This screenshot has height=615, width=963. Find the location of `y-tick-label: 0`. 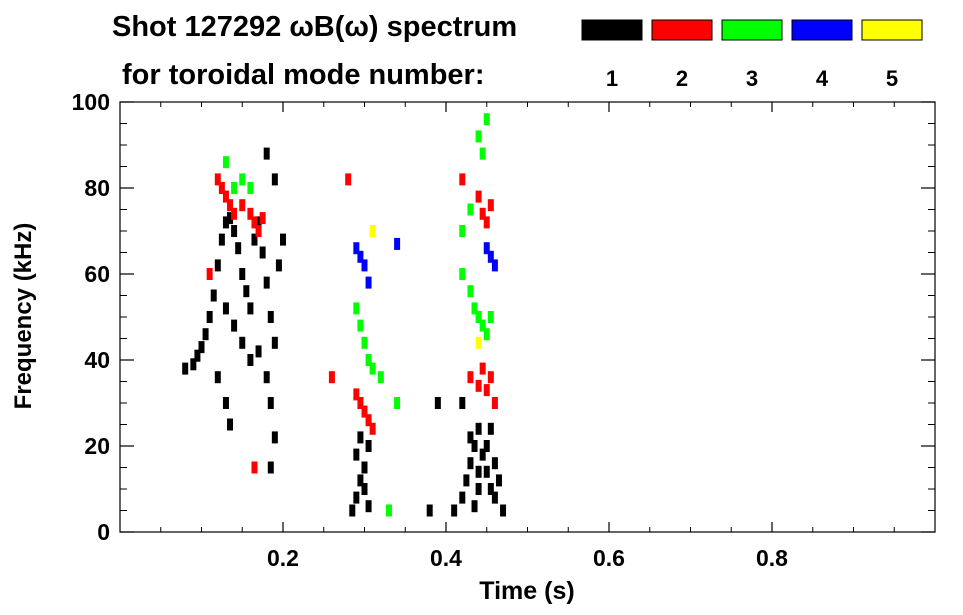

y-tick-label: 0 is located at coordinates (103, 532).